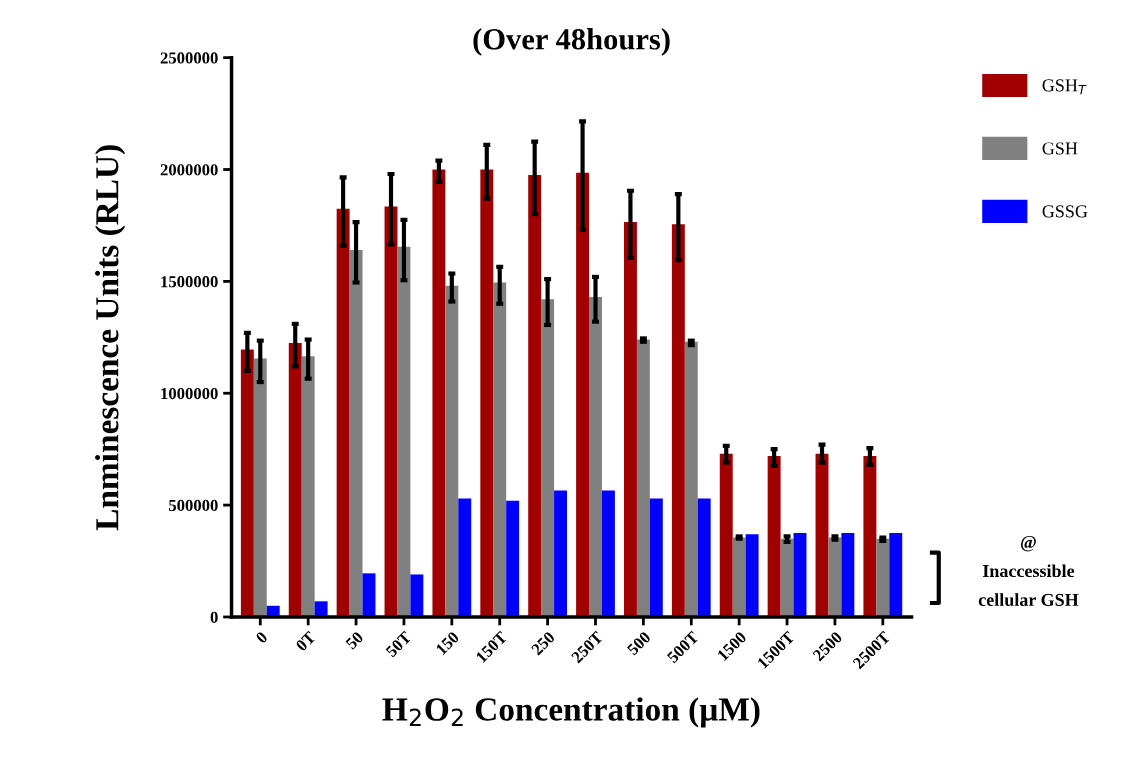 This screenshot has height=779, width=1124. Describe the element at coordinates (189, 282) in the screenshot. I see `y-tick-label: 1500000` at that location.